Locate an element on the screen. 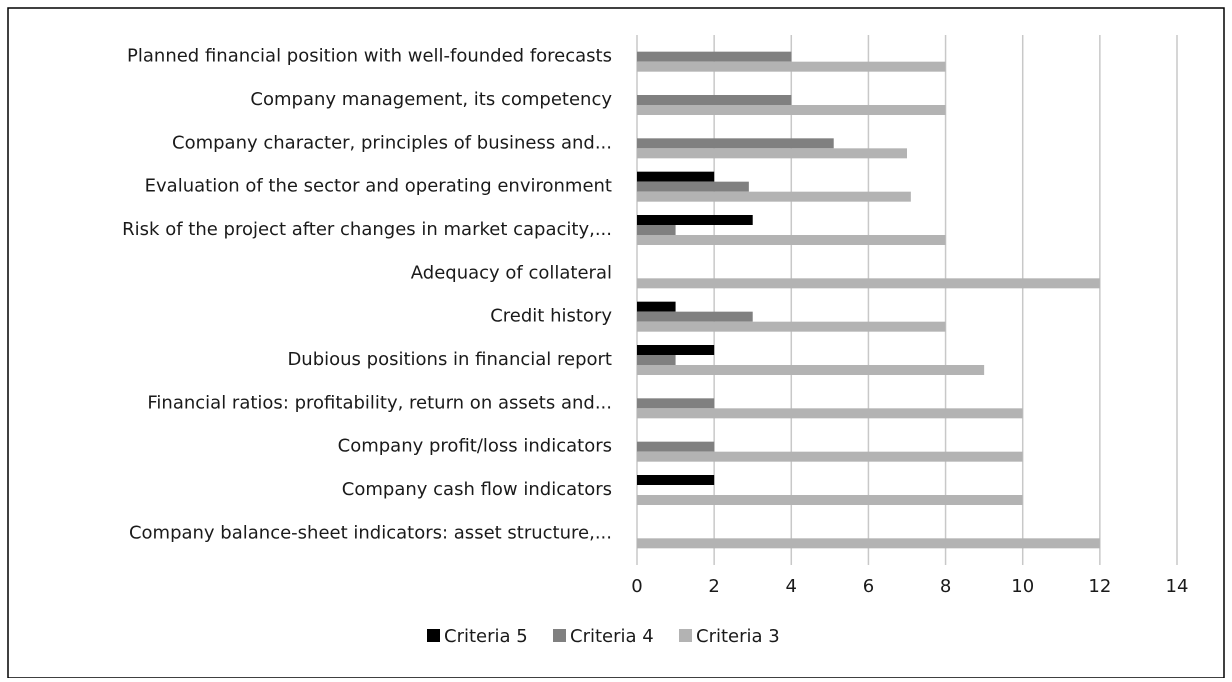  x-tick-label: 12 is located at coordinates (1099, 586).